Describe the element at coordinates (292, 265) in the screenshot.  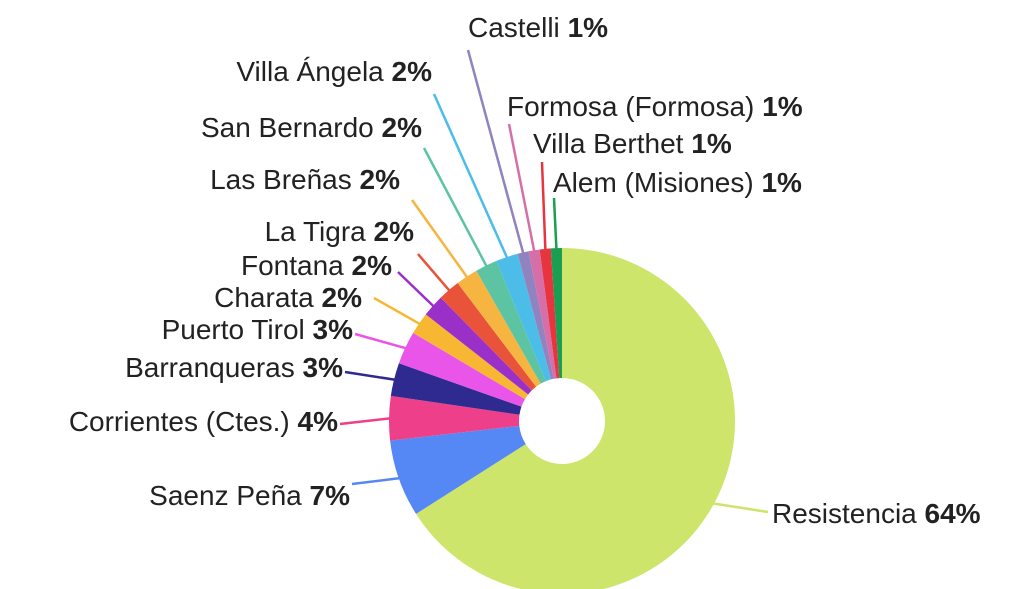
I see `label-name: Fontana` at that location.